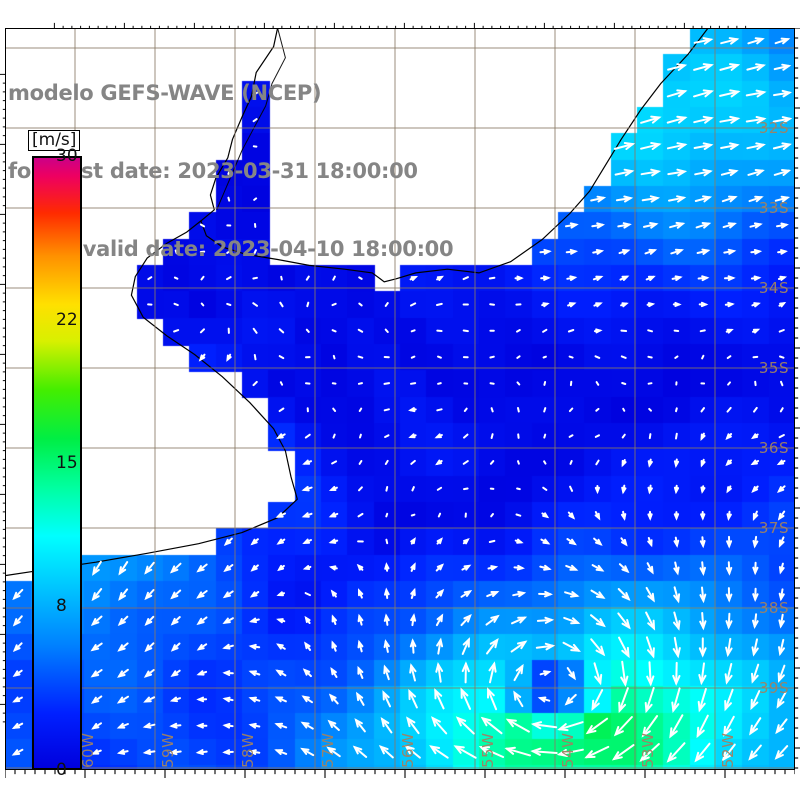 This screenshot has width=800, height=800. I want to click on colorbar, so click(57, 463).